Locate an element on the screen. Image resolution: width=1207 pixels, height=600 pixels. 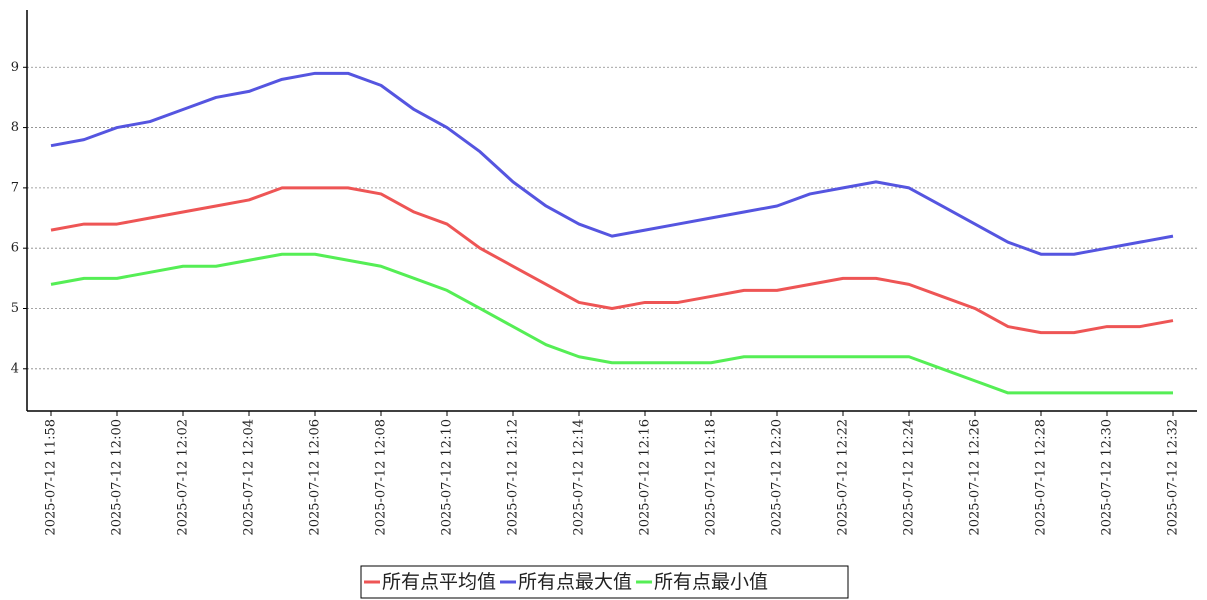
x-tick-label: 2025-07-12 12:24 is located at coordinates (909, 477).